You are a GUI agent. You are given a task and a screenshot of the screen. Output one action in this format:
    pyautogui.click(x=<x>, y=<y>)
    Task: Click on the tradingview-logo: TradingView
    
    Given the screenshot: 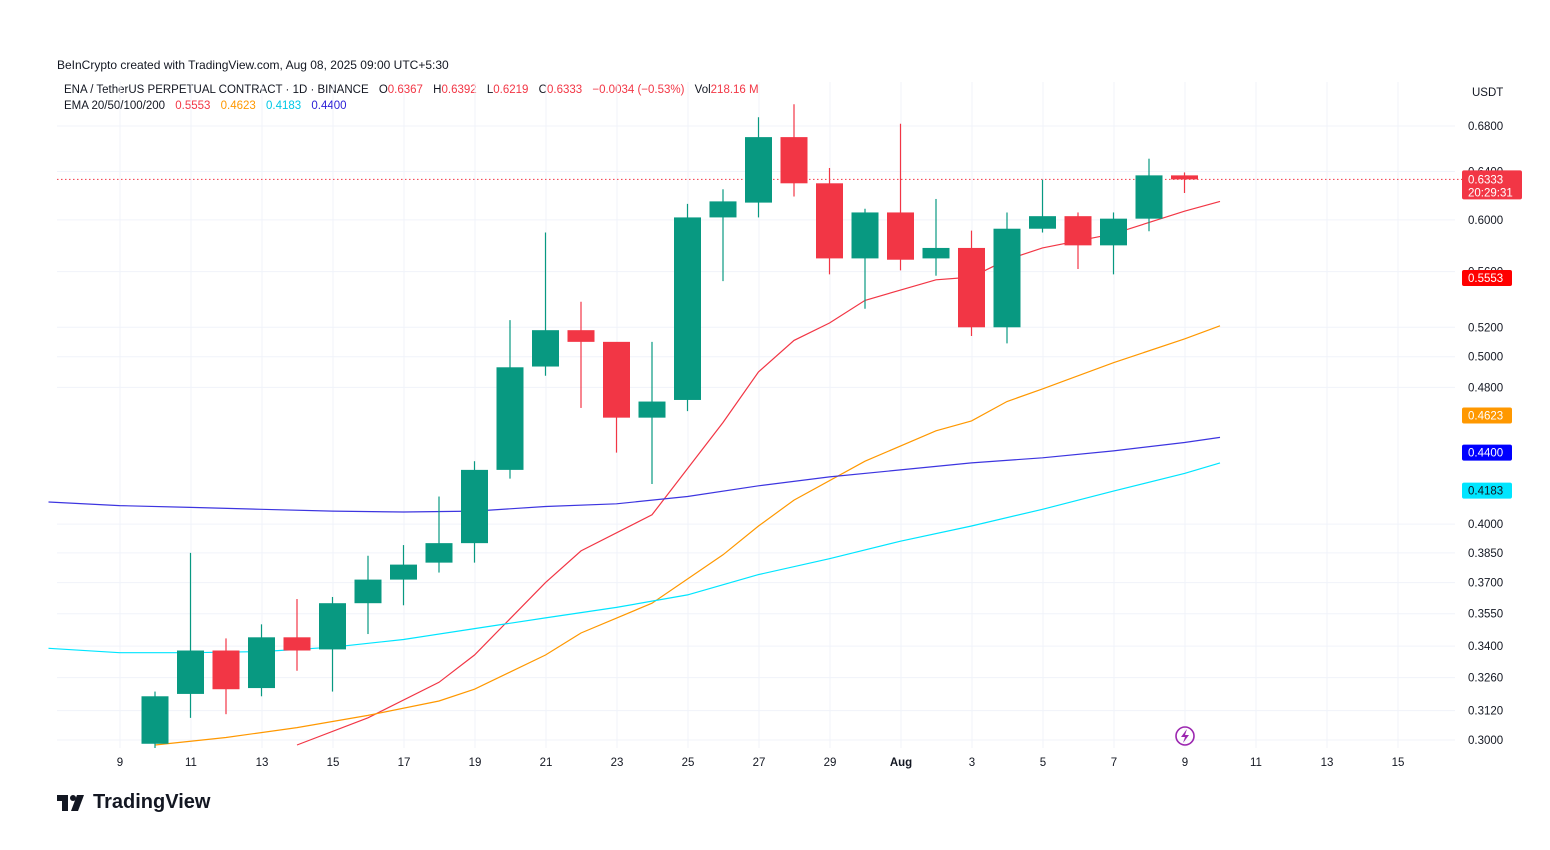 What is the action you would take?
    pyautogui.click(x=133, y=802)
    